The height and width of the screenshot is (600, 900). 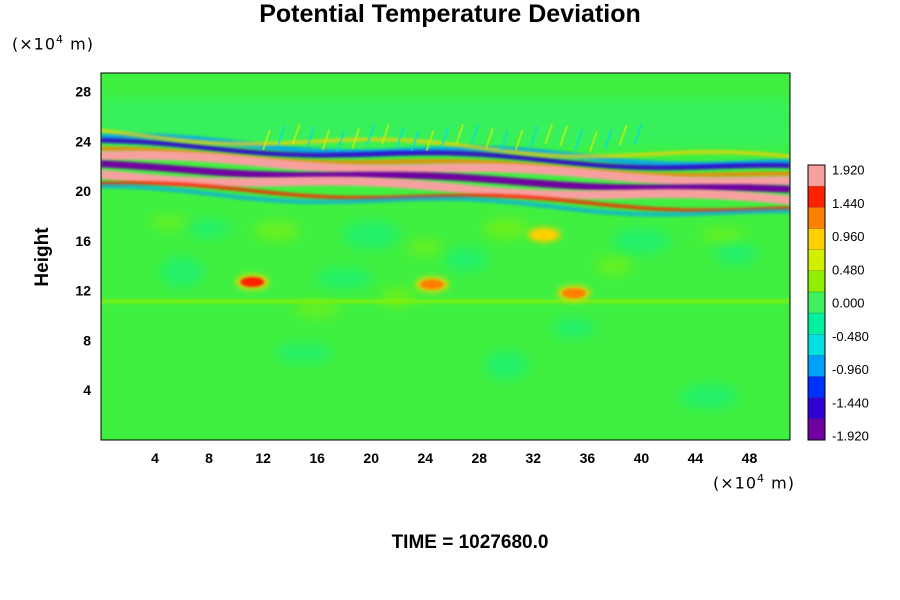 I want to click on x-tick-label: 44, so click(x=696, y=458).